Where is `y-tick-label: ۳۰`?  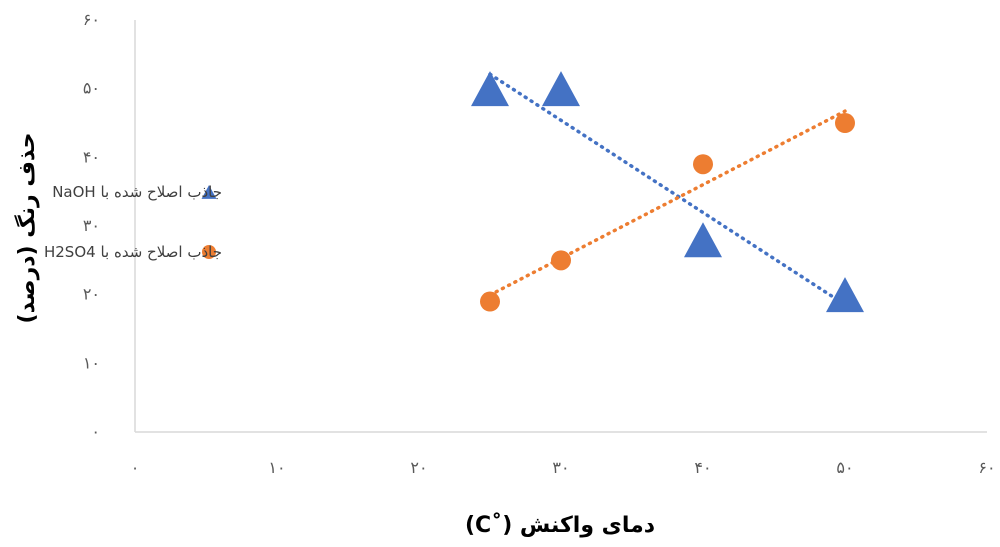
y-tick-label: ۳۰ is located at coordinates (91, 225).